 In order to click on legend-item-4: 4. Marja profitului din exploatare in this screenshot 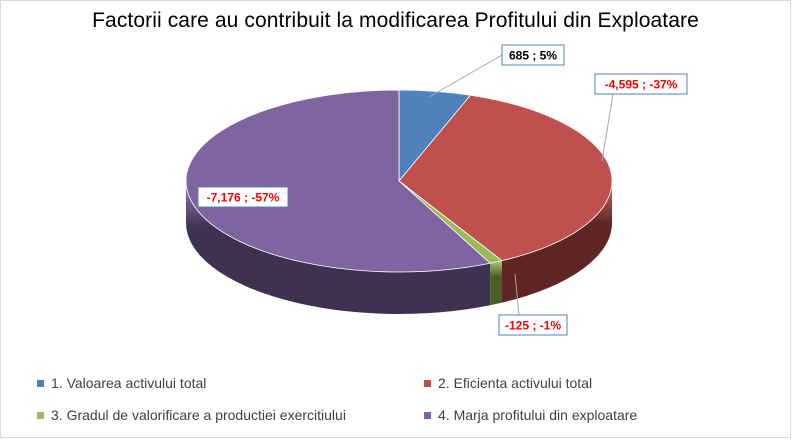, I will do `click(530, 415)`.